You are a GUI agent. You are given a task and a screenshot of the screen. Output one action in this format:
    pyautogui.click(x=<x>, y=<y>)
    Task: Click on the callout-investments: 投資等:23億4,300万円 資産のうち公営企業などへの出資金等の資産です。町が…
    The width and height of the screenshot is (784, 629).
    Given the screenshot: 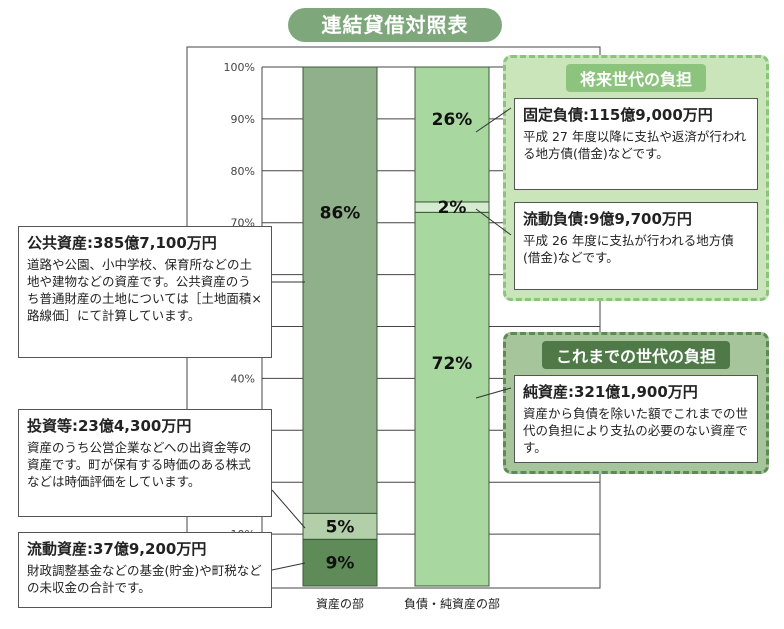 What is the action you would take?
    pyautogui.click(x=145, y=463)
    